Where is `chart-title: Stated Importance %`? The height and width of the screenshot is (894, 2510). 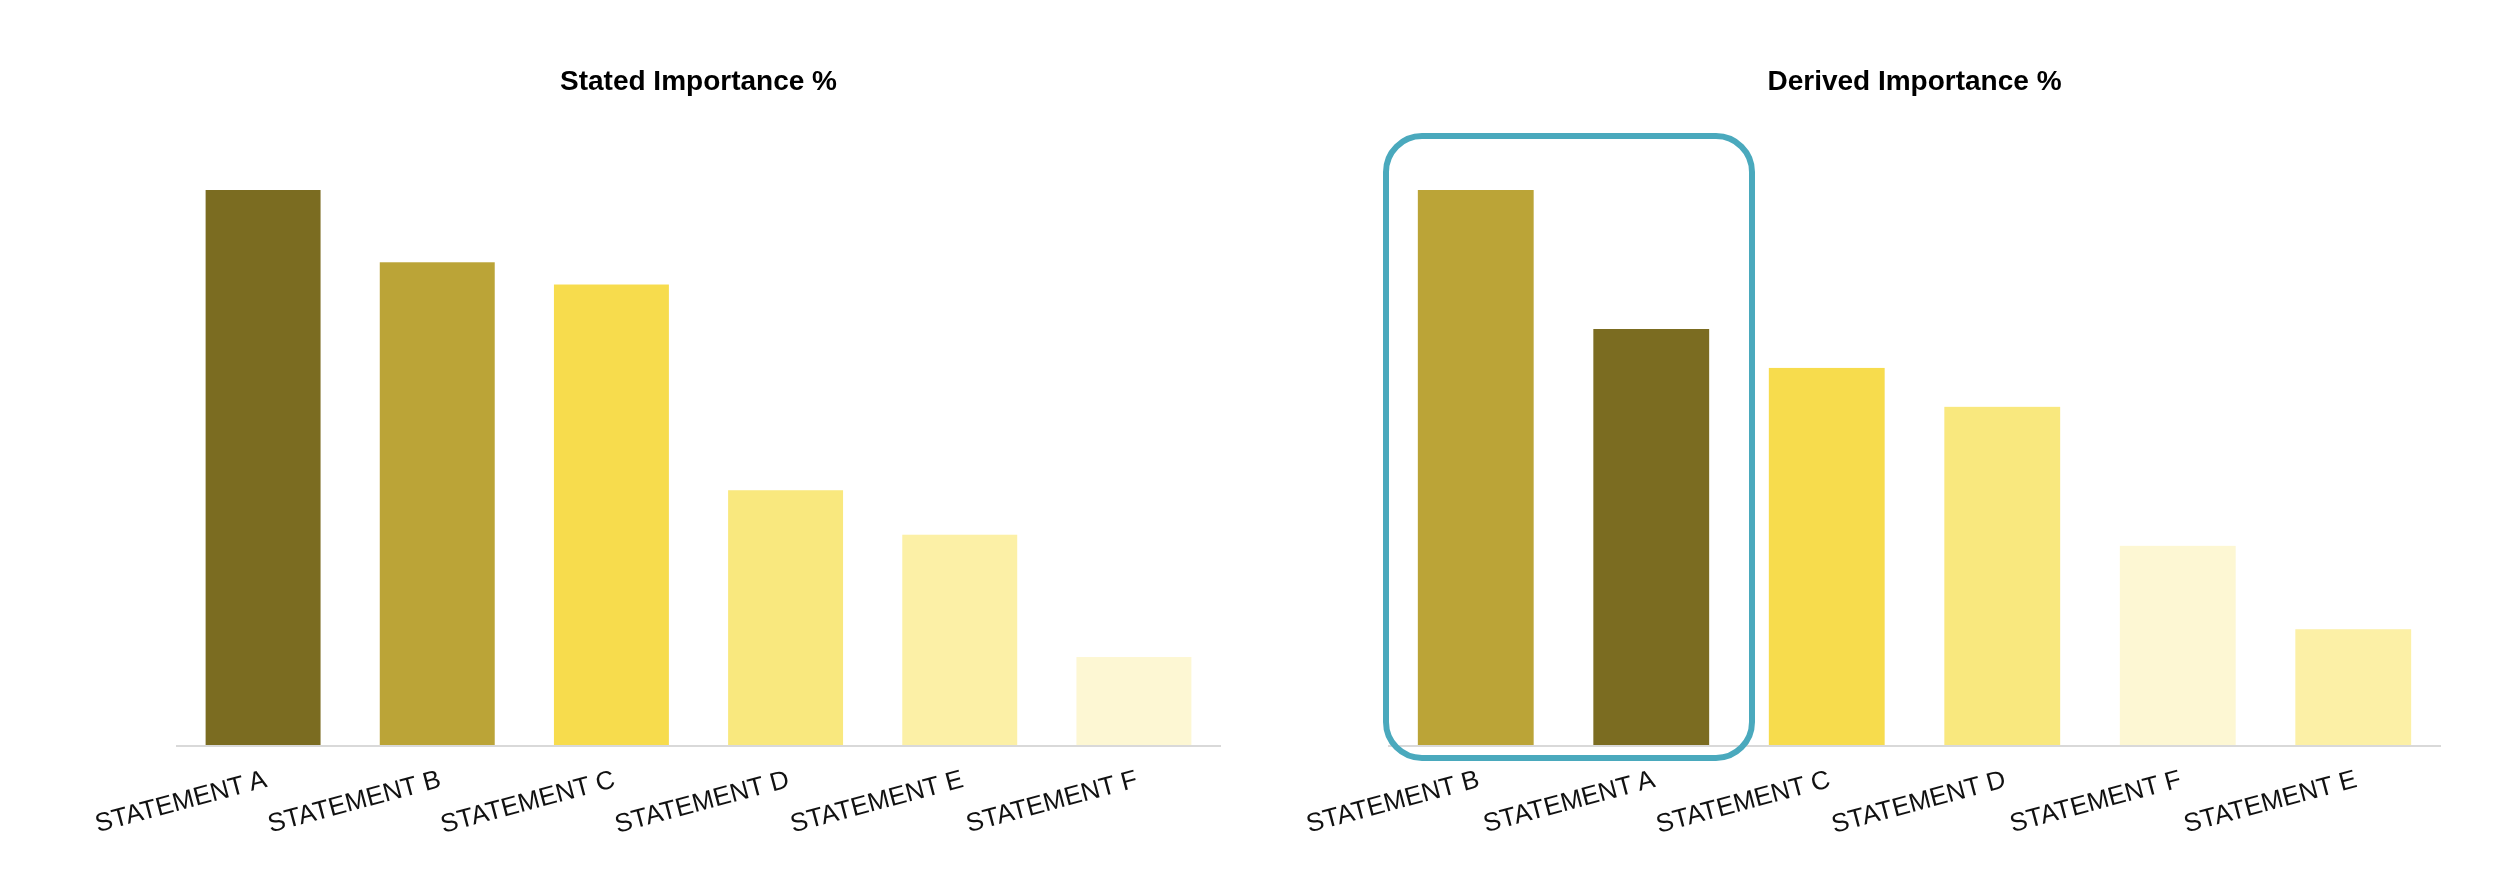
chart-title: Stated Importance % is located at coordinates (699, 80).